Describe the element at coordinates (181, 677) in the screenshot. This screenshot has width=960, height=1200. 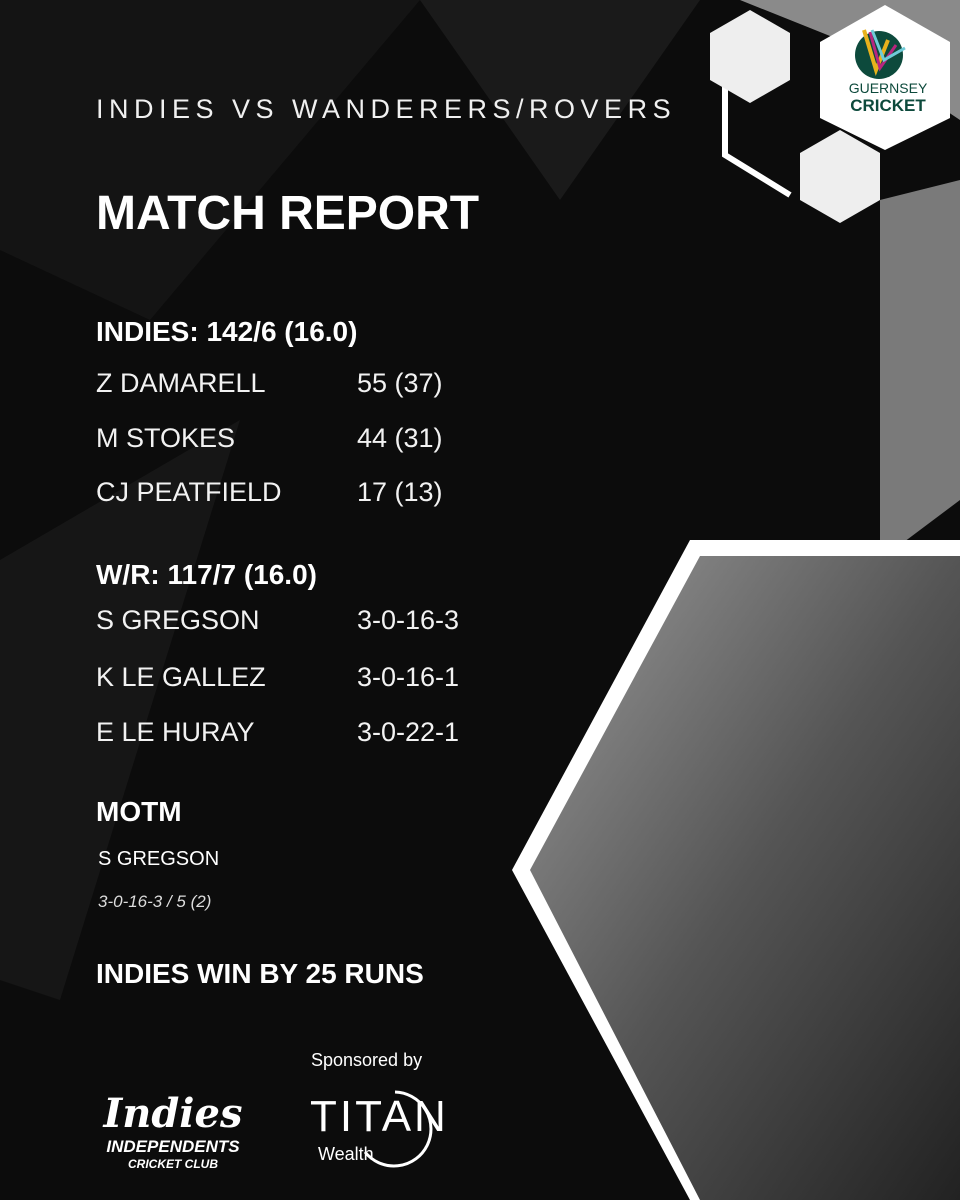
I see `player-name: K LE GALLEZ` at that location.